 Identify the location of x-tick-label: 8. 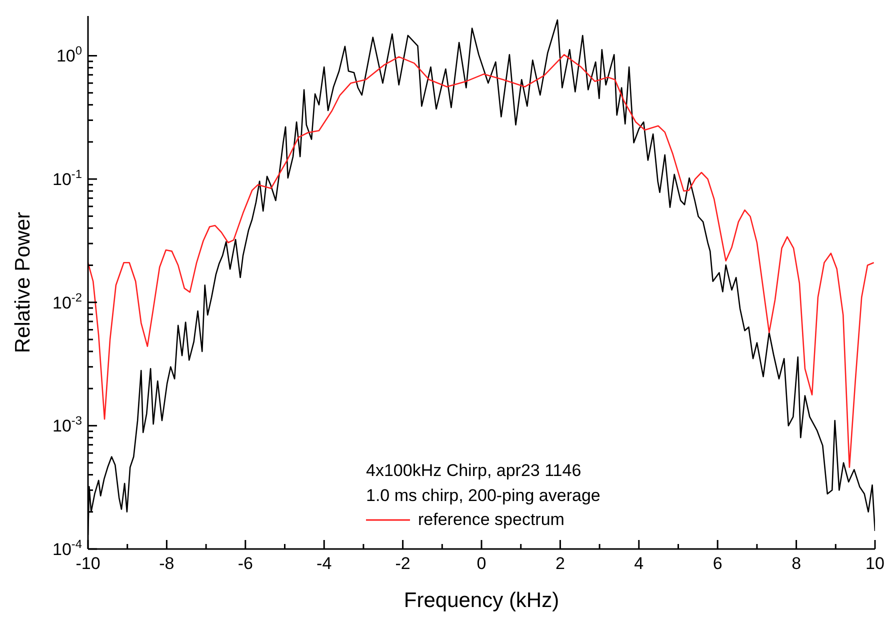
(797, 563).